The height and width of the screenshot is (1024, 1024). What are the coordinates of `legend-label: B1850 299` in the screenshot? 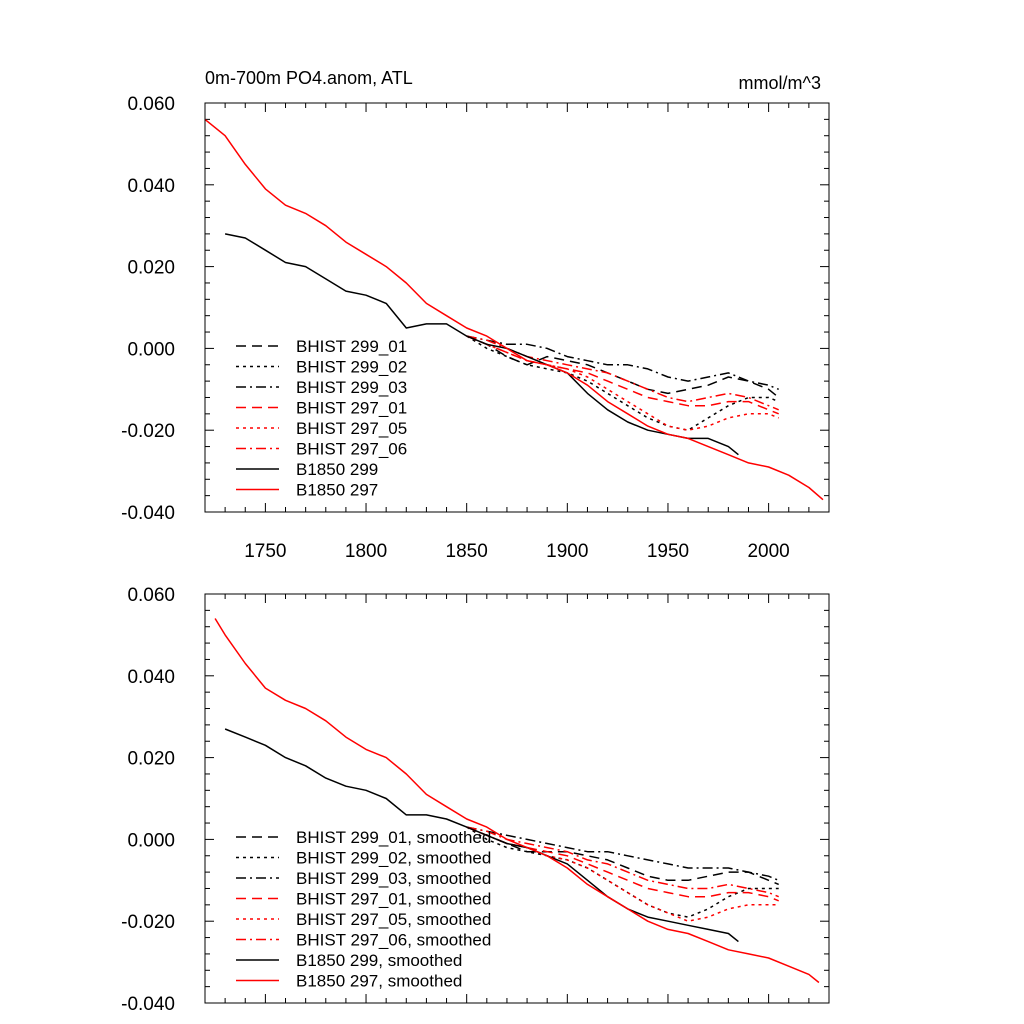 It's located at (337, 469).